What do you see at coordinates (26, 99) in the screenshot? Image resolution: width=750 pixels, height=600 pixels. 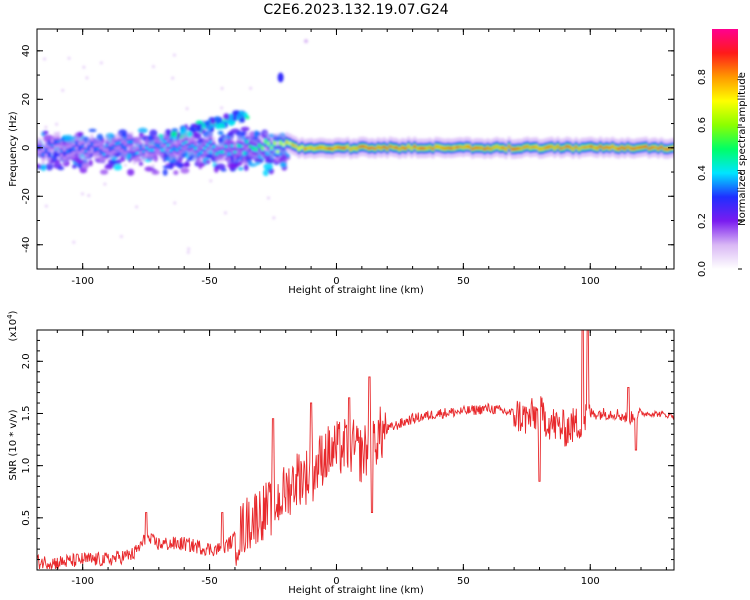 I see `y-tick-label: 20` at bounding box center [26, 99].